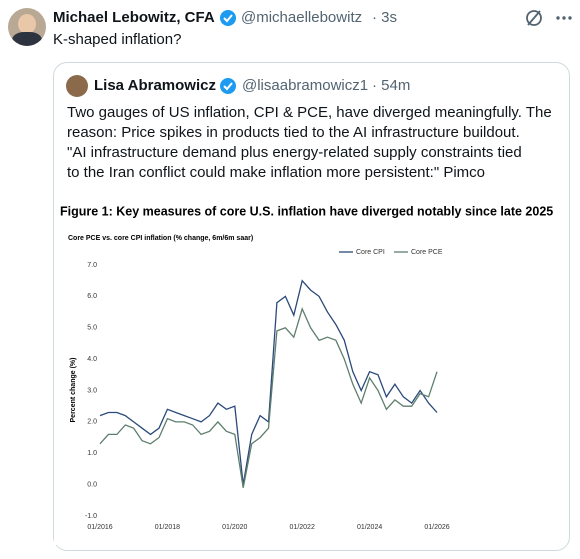  I want to click on y-tick-label: 1.0, so click(92, 453).